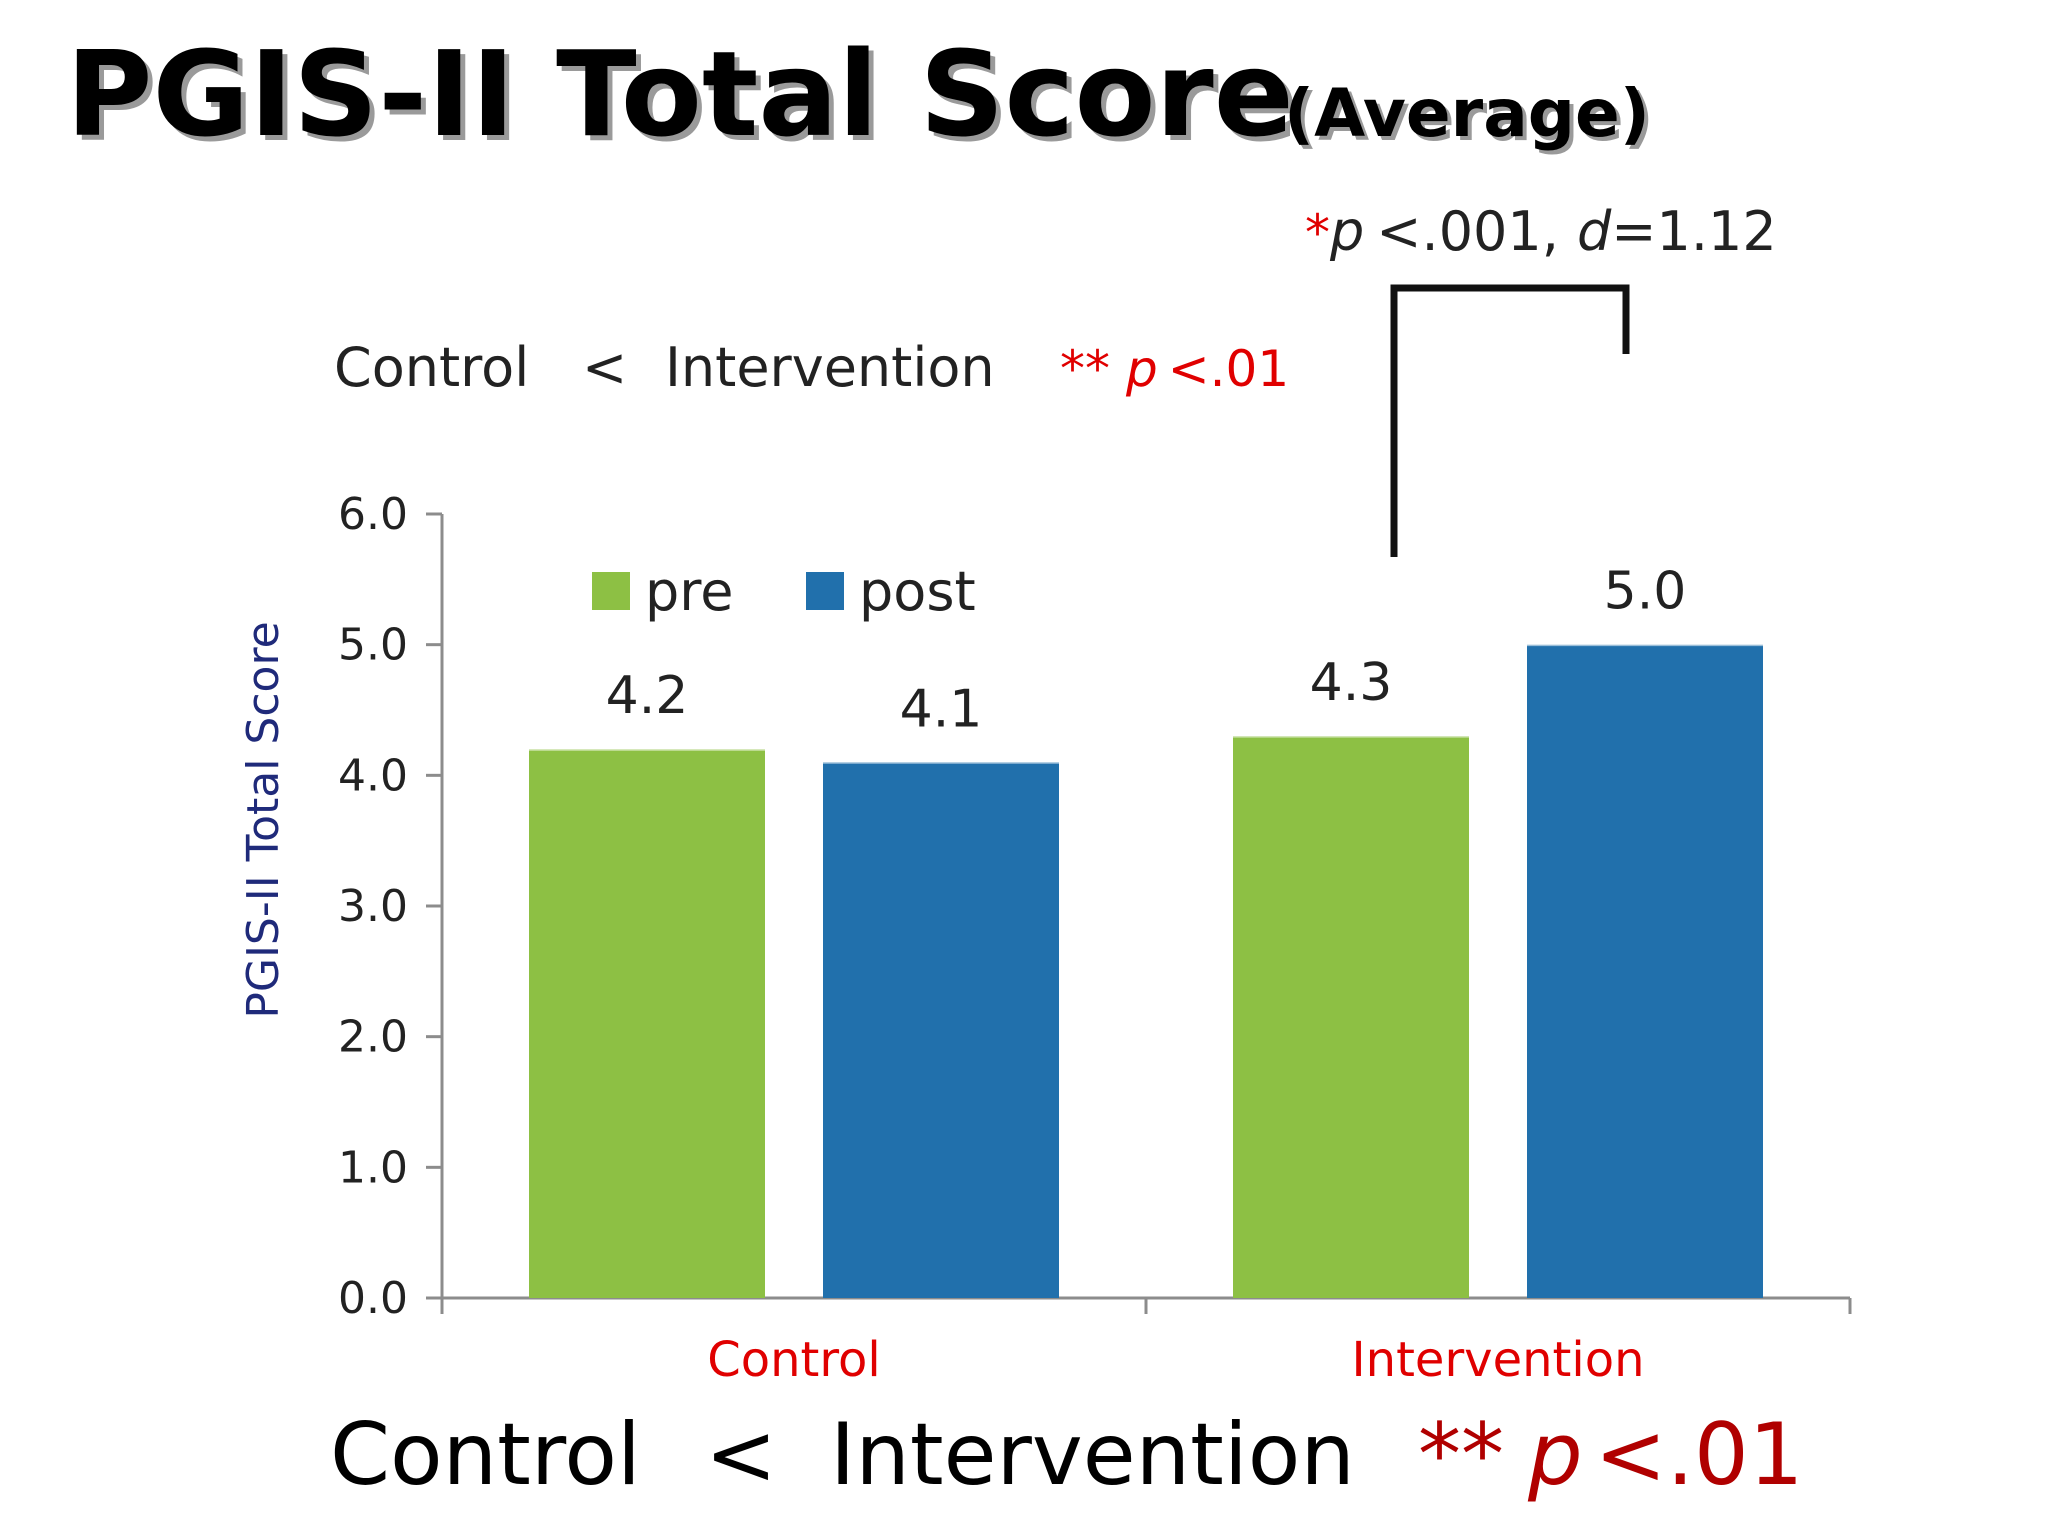 Image resolution: width=2048 pixels, height=1536 pixels. What do you see at coordinates (680, 94) in the screenshot?
I see `chart-title-main: PGIS-II Total Score` at bounding box center [680, 94].